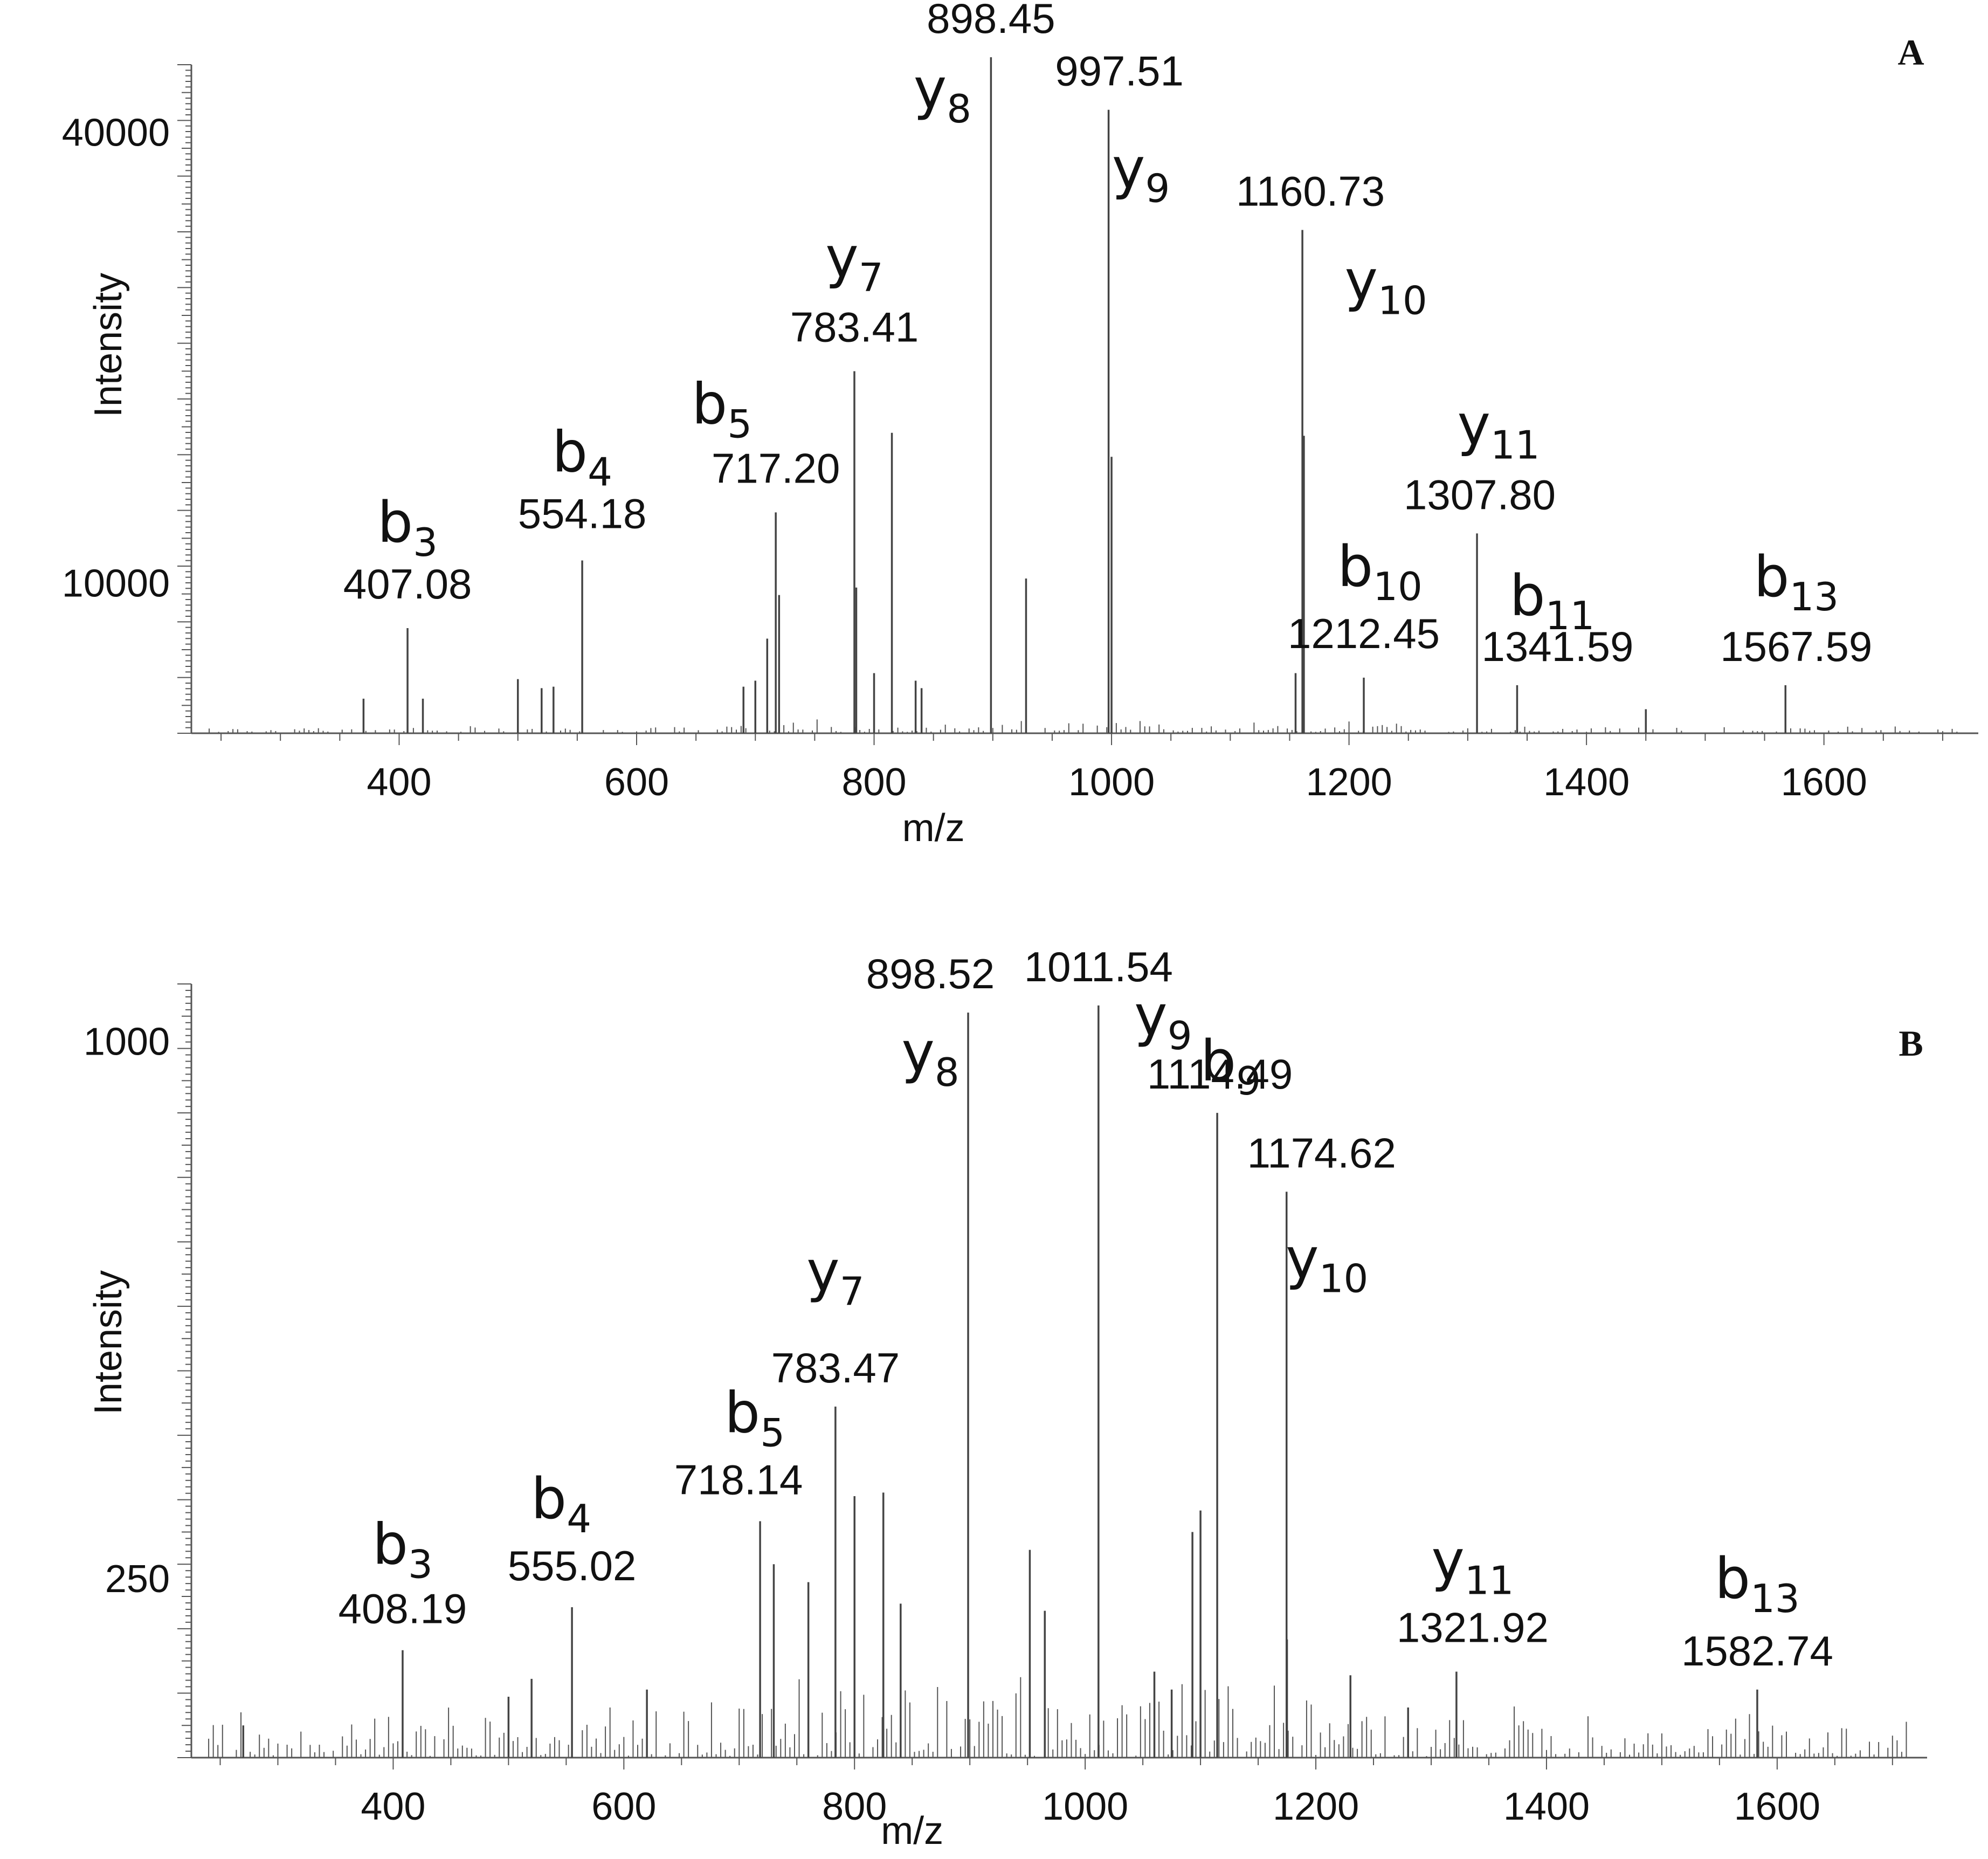  I want to click on peak-mz-label: 1341.59, so click(1557, 646).